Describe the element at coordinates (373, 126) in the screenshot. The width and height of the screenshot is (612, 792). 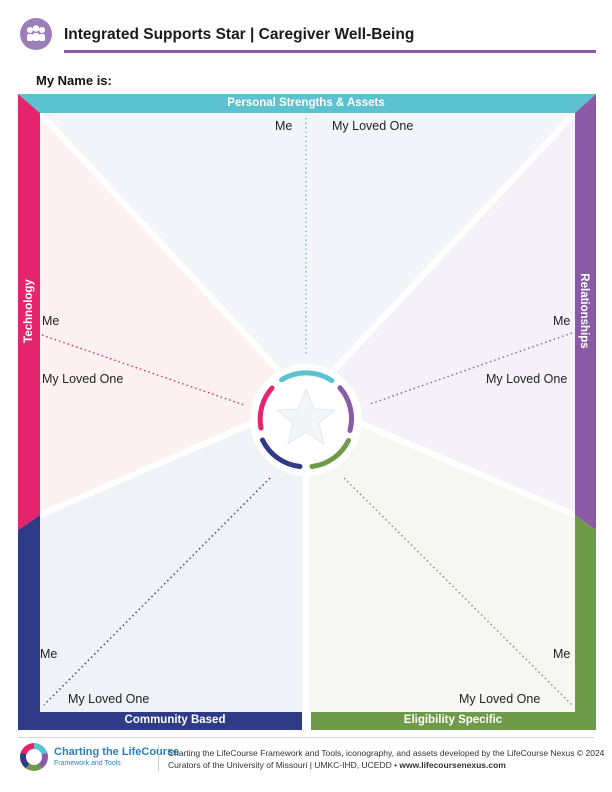
I see `top-loved-one-label: My Loved One` at that location.